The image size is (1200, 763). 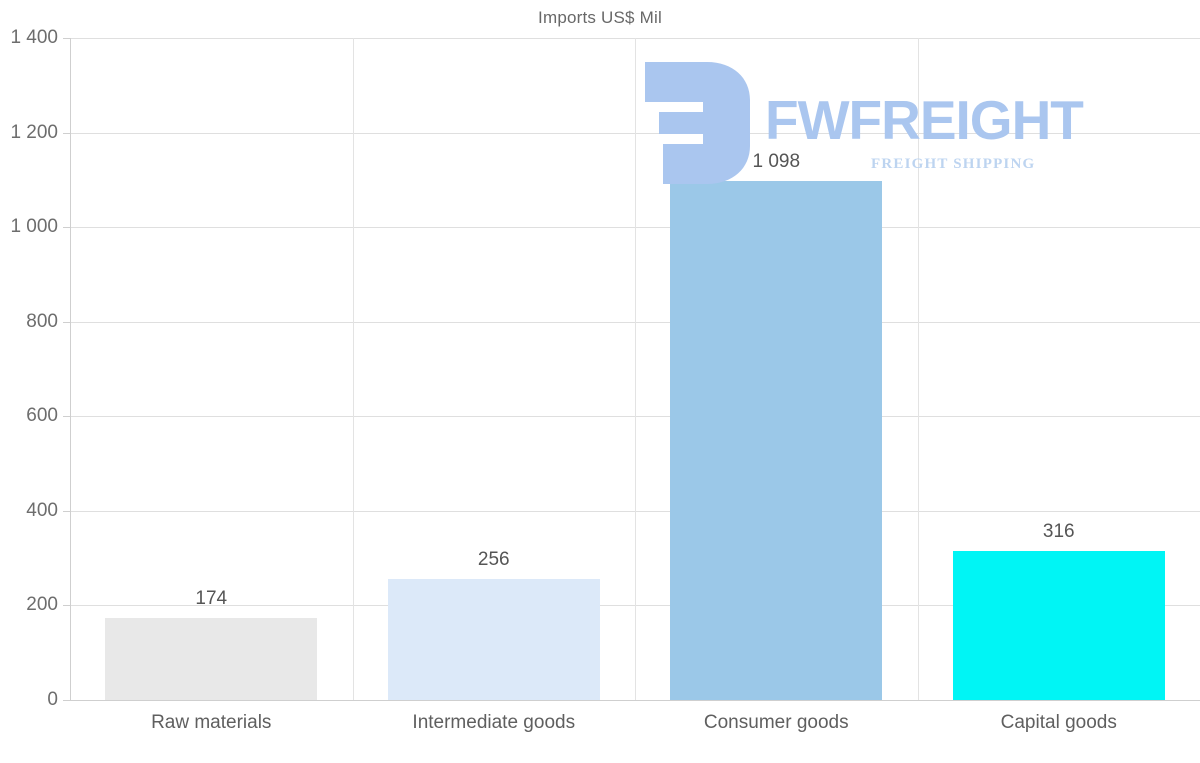 What do you see at coordinates (493, 559) in the screenshot?
I see `bar-value-label: 256` at bounding box center [493, 559].